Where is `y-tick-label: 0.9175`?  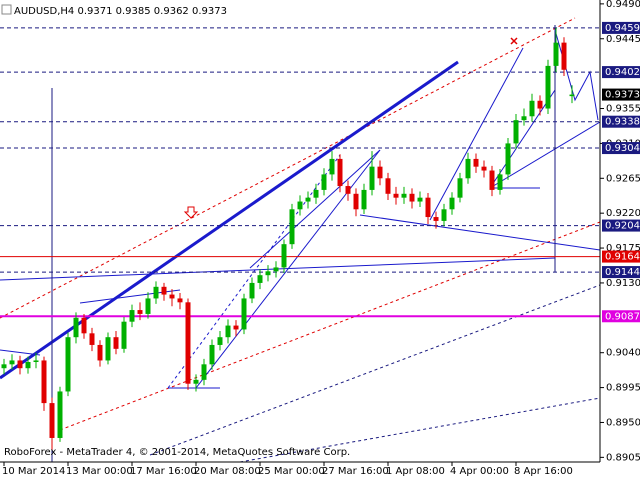
y-tick-label: 0.9175 is located at coordinates (623, 248).